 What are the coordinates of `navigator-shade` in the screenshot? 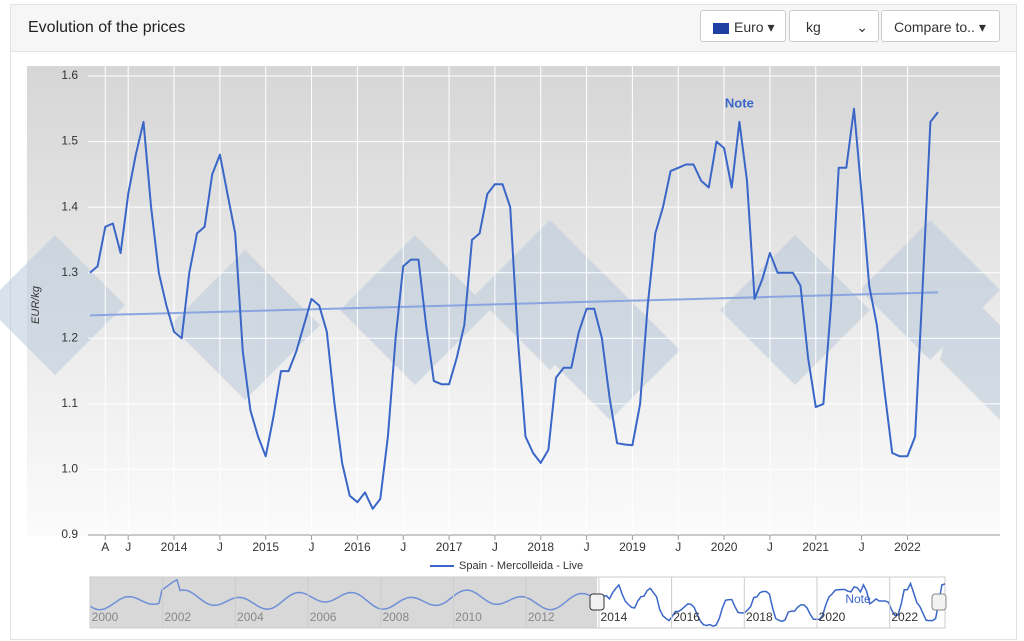 It's located at (343, 602).